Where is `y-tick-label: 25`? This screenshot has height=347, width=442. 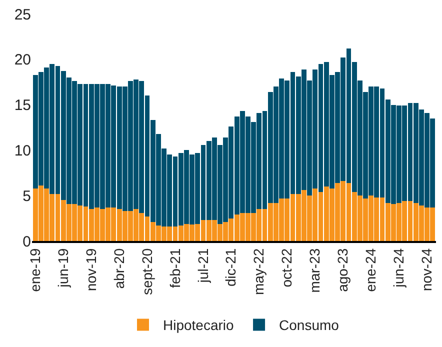
y-tick-label: 25 is located at coordinates (22, 15).